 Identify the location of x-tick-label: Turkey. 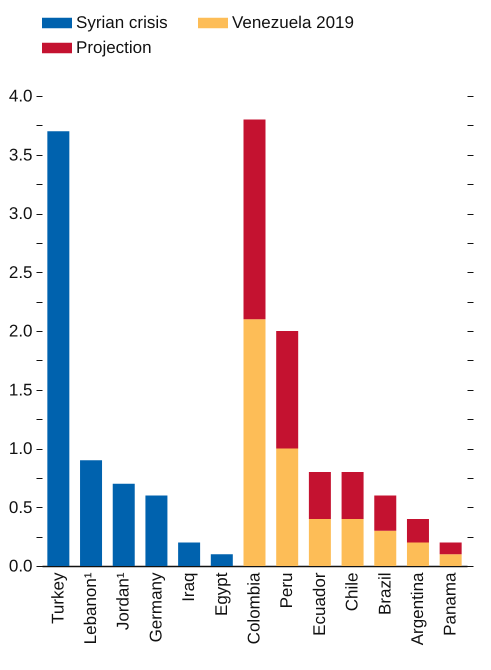
(58, 598).